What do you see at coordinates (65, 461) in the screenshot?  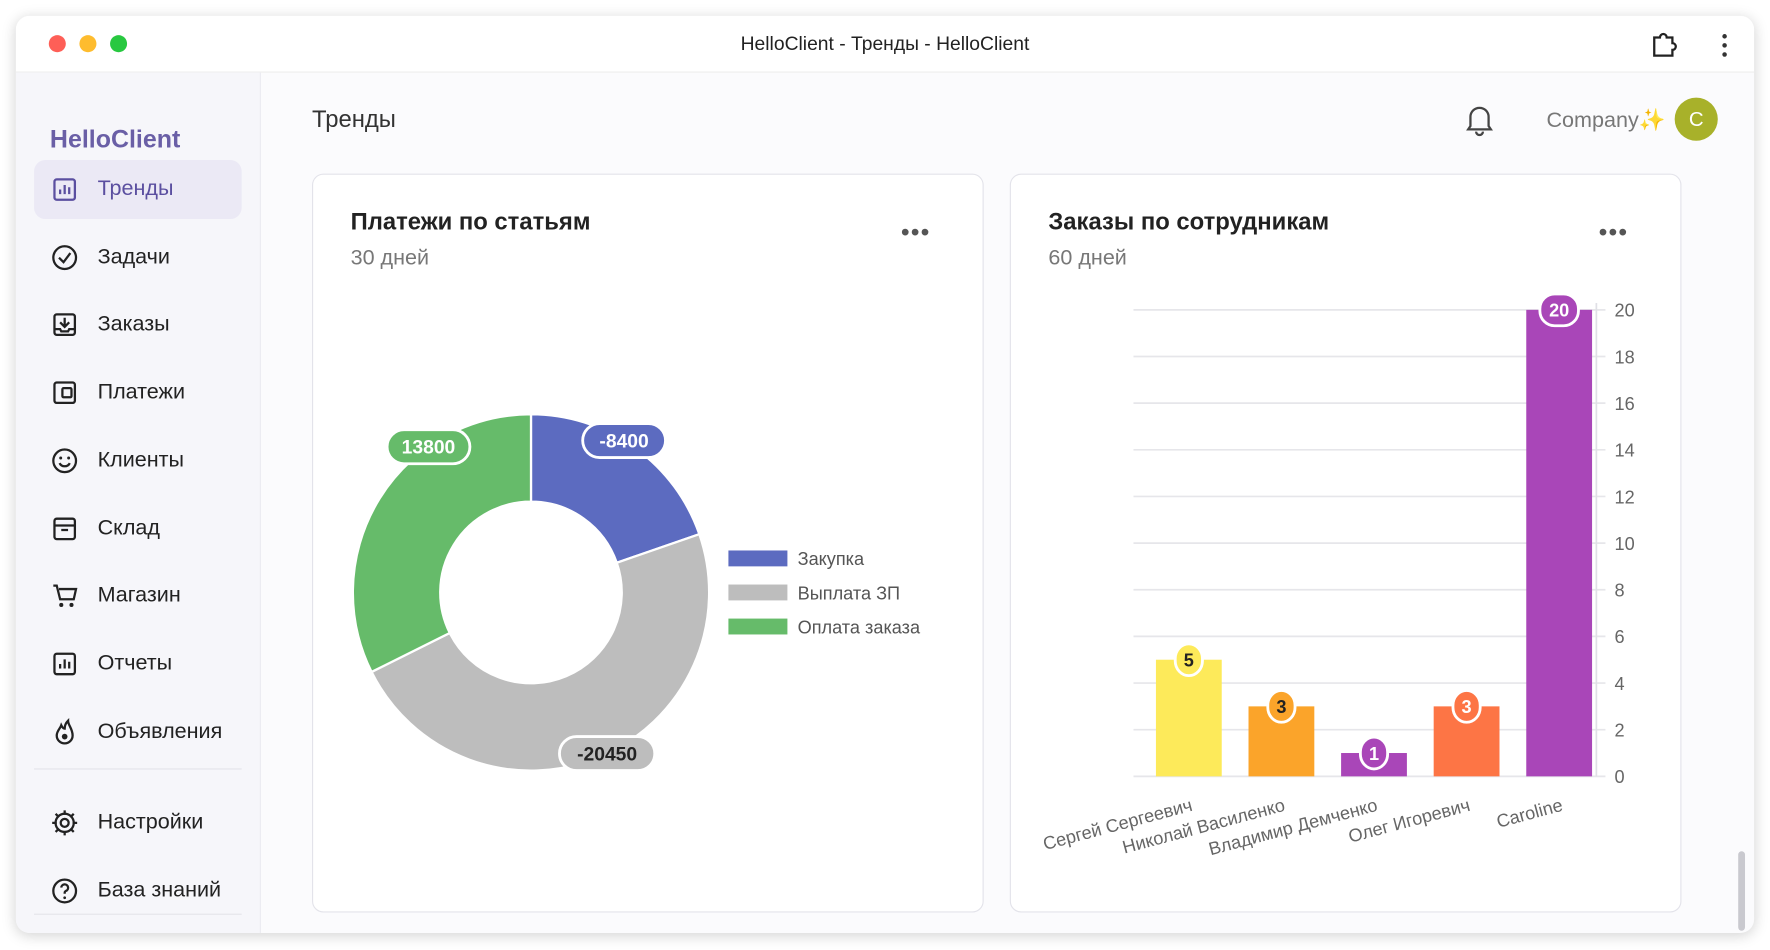 I see `smiley-icon` at bounding box center [65, 461].